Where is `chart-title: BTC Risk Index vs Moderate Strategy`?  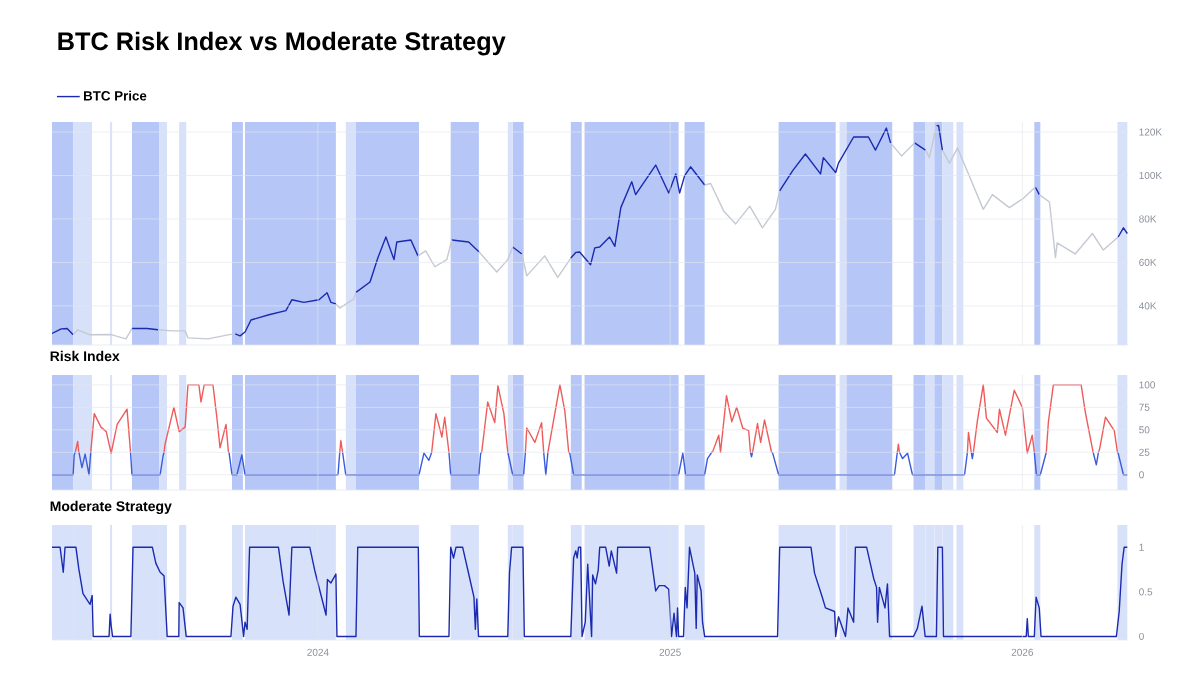 chart-title: BTC Risk Index vs Moderate Strategy is located at coordinates (282, 43).